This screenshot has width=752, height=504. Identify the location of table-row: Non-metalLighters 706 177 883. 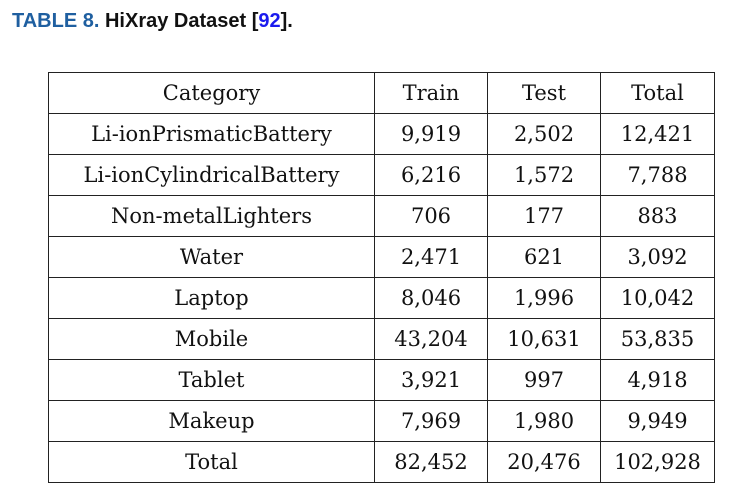
(381, 216).